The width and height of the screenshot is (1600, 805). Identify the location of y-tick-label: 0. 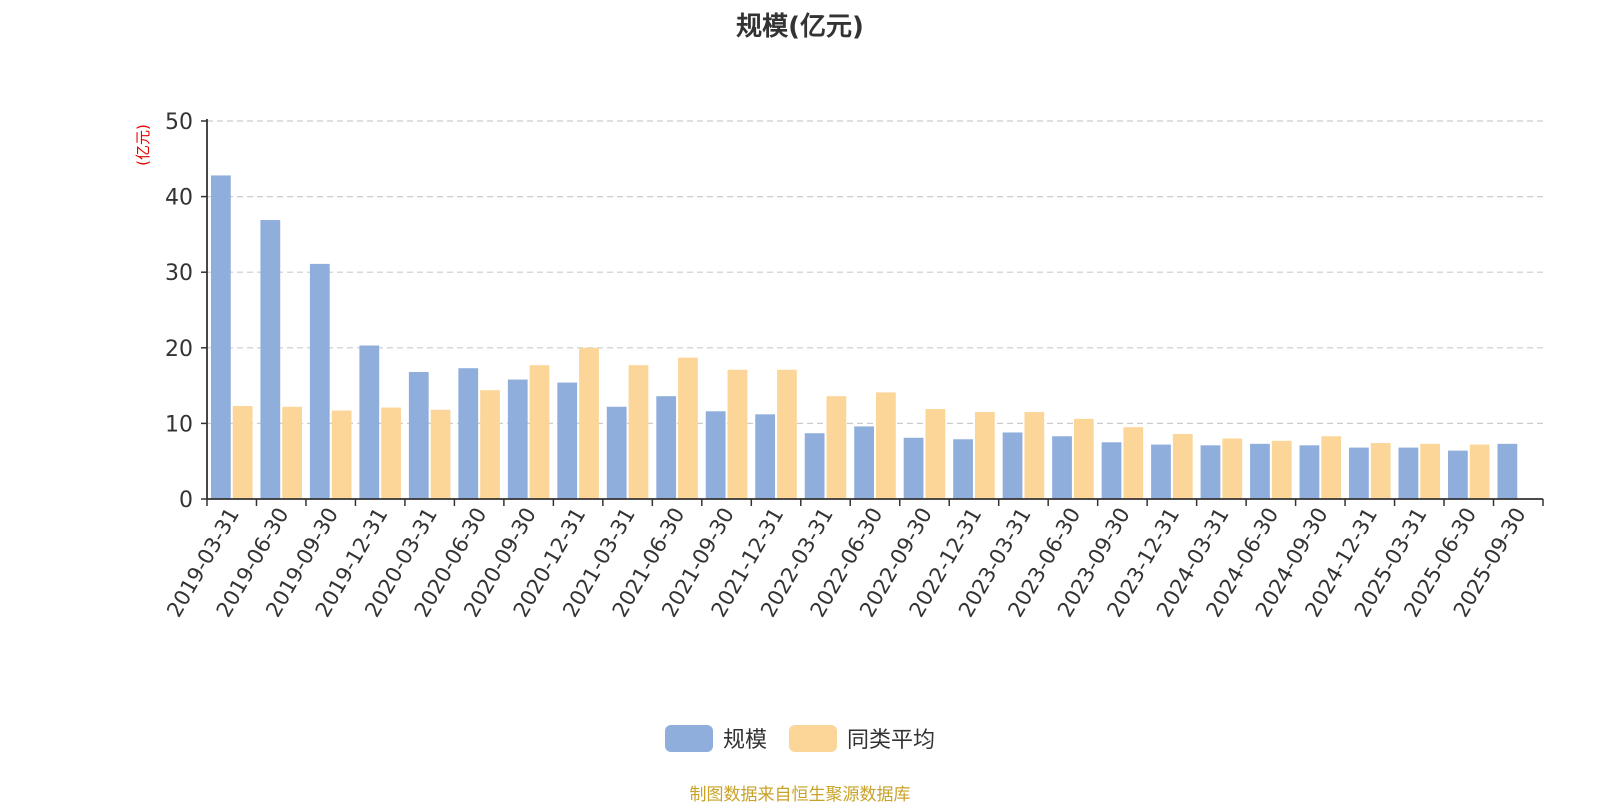
(186, 500).